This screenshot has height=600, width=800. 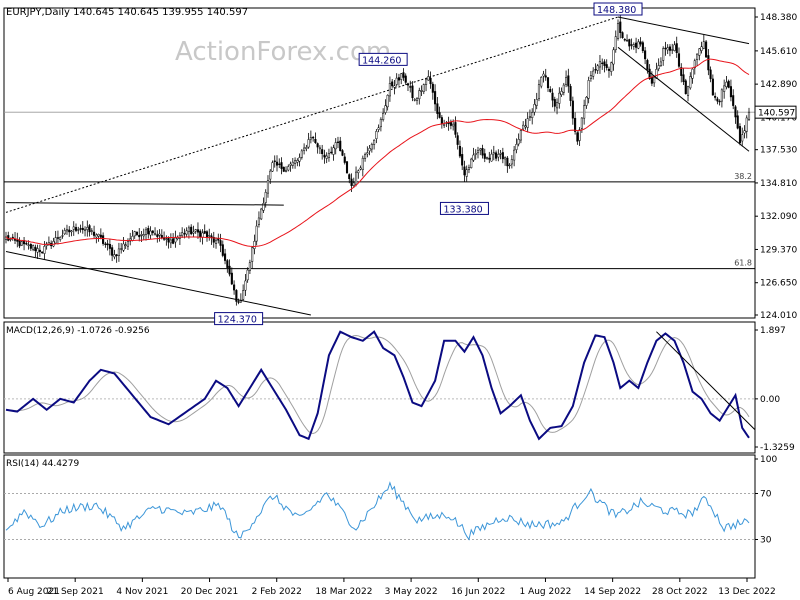 What do you see at coordinates (778, 250) in the screenshot?
I see `price-y-tick-label: 129.370` at bounding box center [778, 250].